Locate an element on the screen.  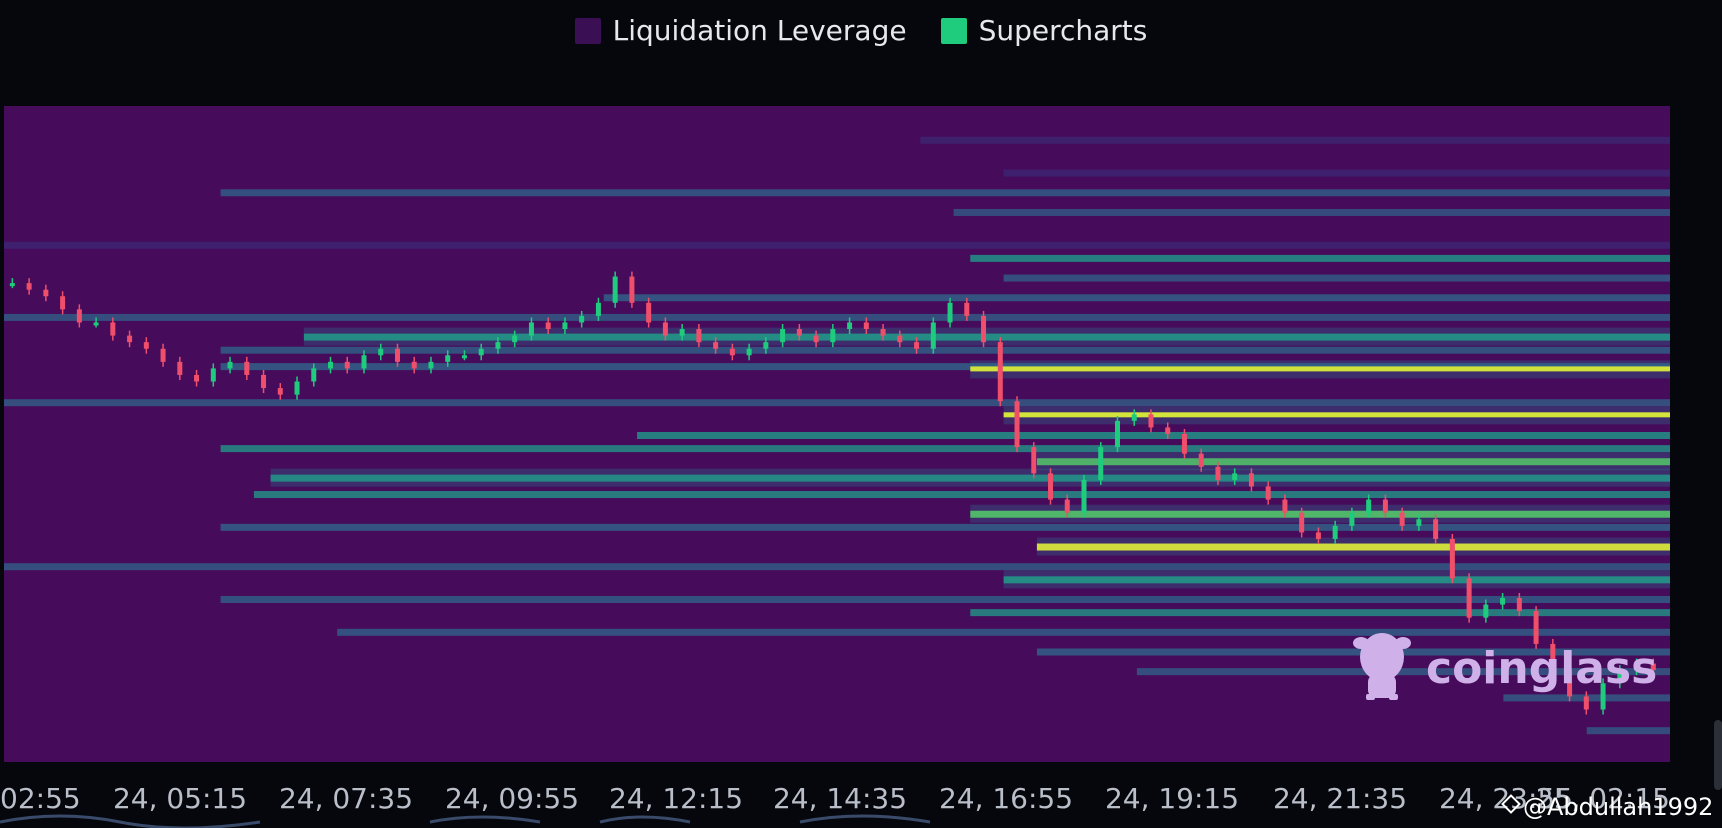
legend-swatch-supercharts is located at coordinates (953, 30).